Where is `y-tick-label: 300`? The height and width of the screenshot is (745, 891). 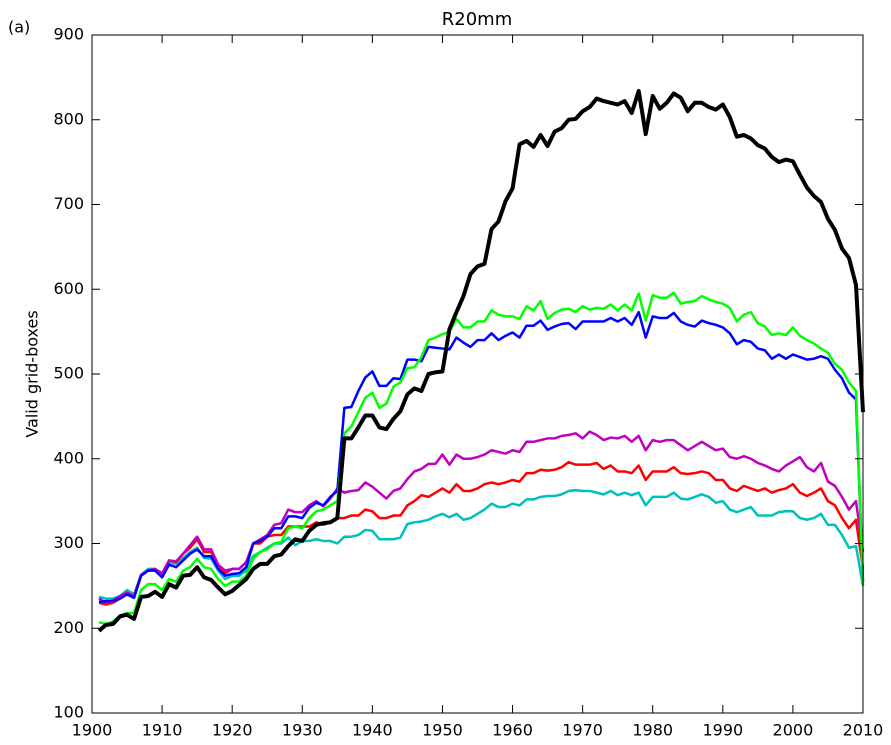 y-tick-label: 300 is located at coordinates (68, 542).